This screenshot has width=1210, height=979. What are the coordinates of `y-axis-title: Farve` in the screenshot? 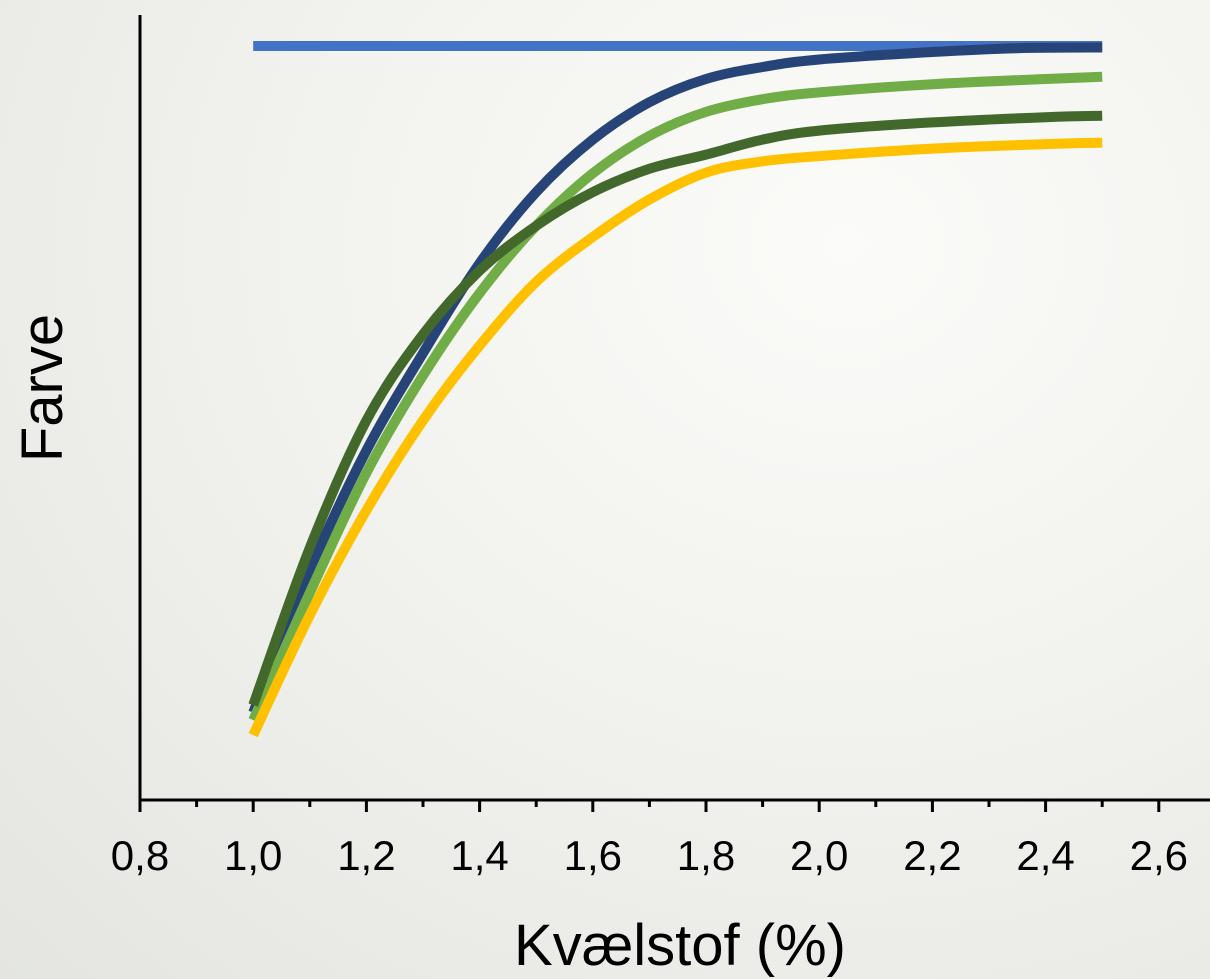 It's located at (42, 388).